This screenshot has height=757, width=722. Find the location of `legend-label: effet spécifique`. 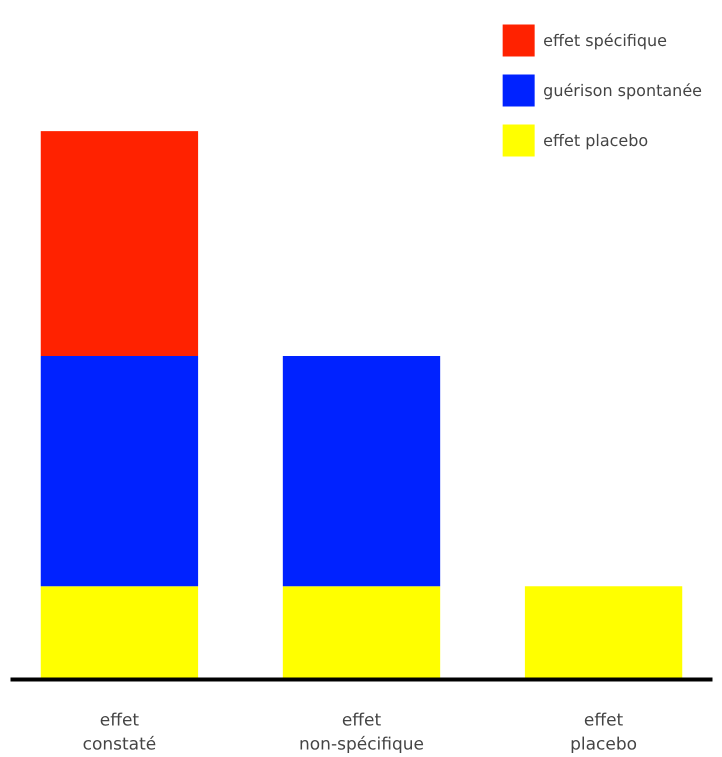

legend-label: effet spécifique is located at coordinates (605, 40).